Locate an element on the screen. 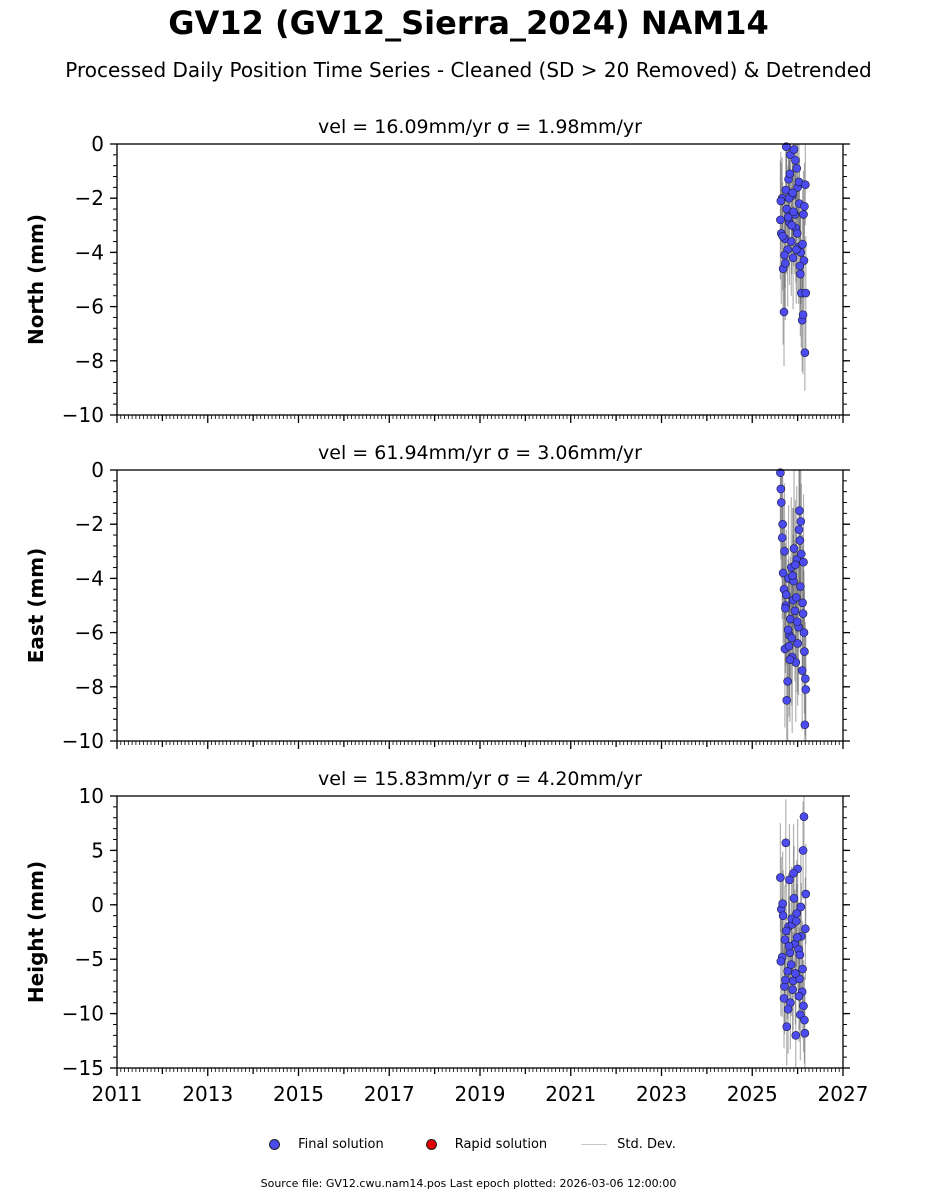 This screenshot has width=937, height=1200. y-tick-label: −4 is located at coordinates (89, 252).